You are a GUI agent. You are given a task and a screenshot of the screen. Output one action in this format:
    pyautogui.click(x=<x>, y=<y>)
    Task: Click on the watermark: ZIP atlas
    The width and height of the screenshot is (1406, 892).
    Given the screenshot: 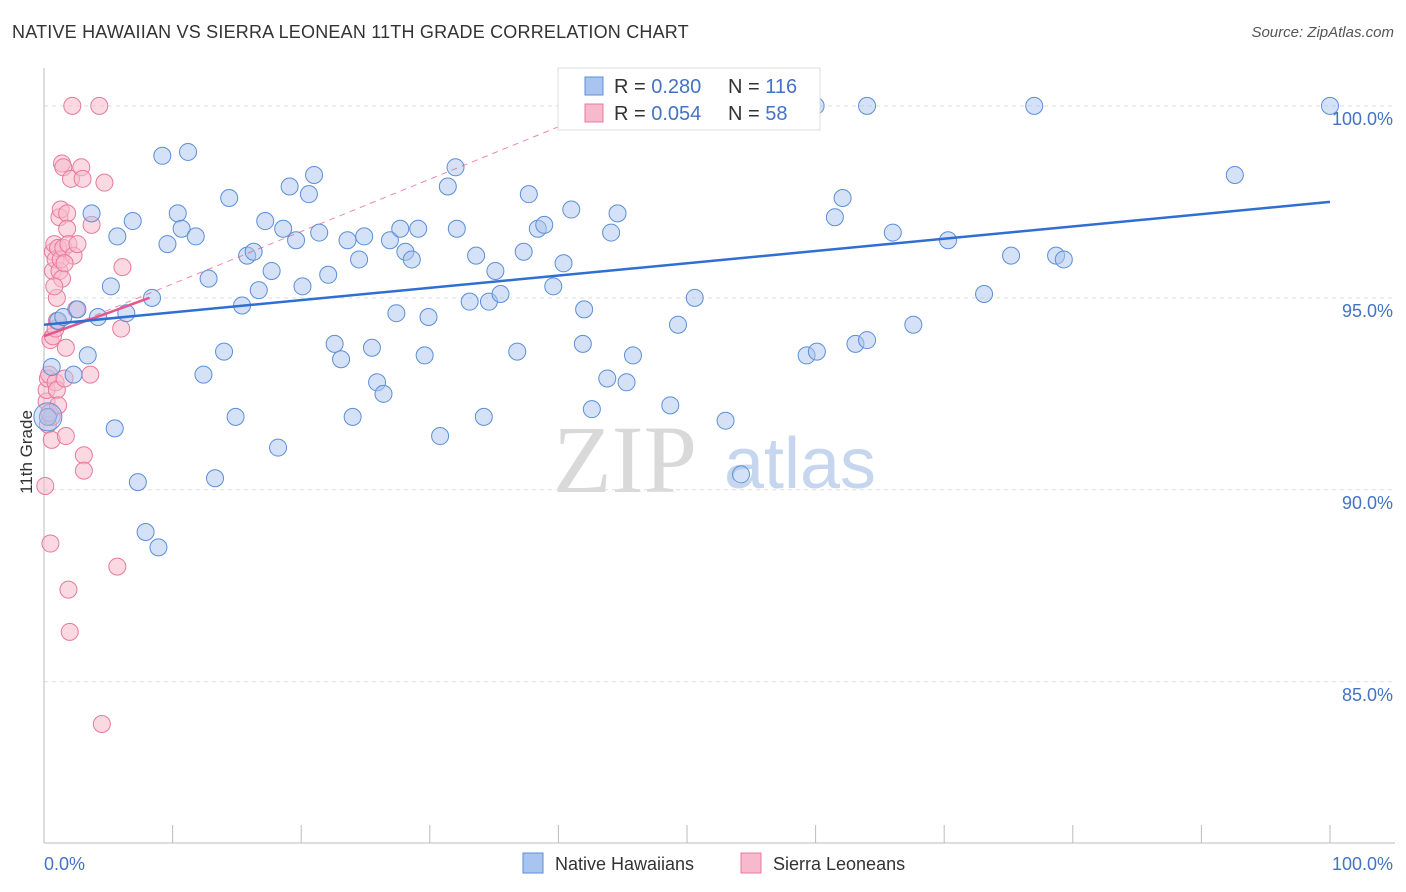 What is the action you would take?
    pyautogui.click(x=714, y=459)
    